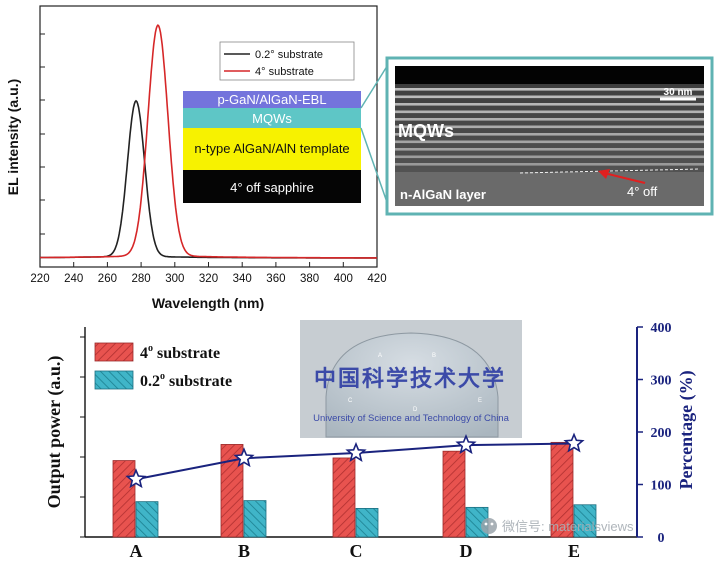  Describe the element at coordinates (604, 174) in the screenshot. I see `tem-arrow-head` at that location.